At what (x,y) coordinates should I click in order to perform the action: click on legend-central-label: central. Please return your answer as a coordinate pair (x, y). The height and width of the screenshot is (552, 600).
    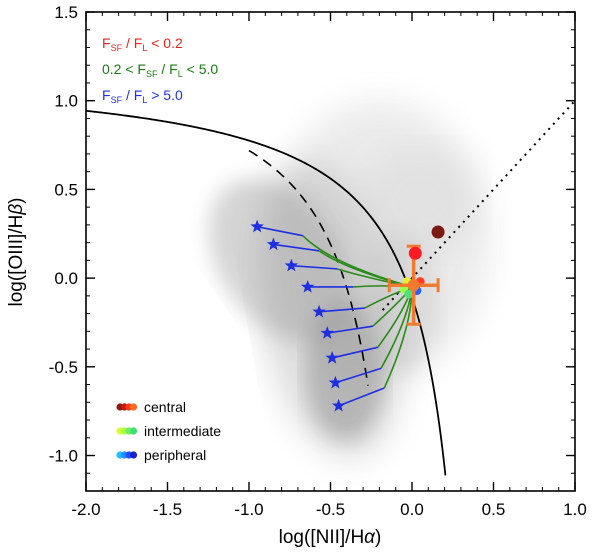
    Looking at the image, I should click on (165, 407).